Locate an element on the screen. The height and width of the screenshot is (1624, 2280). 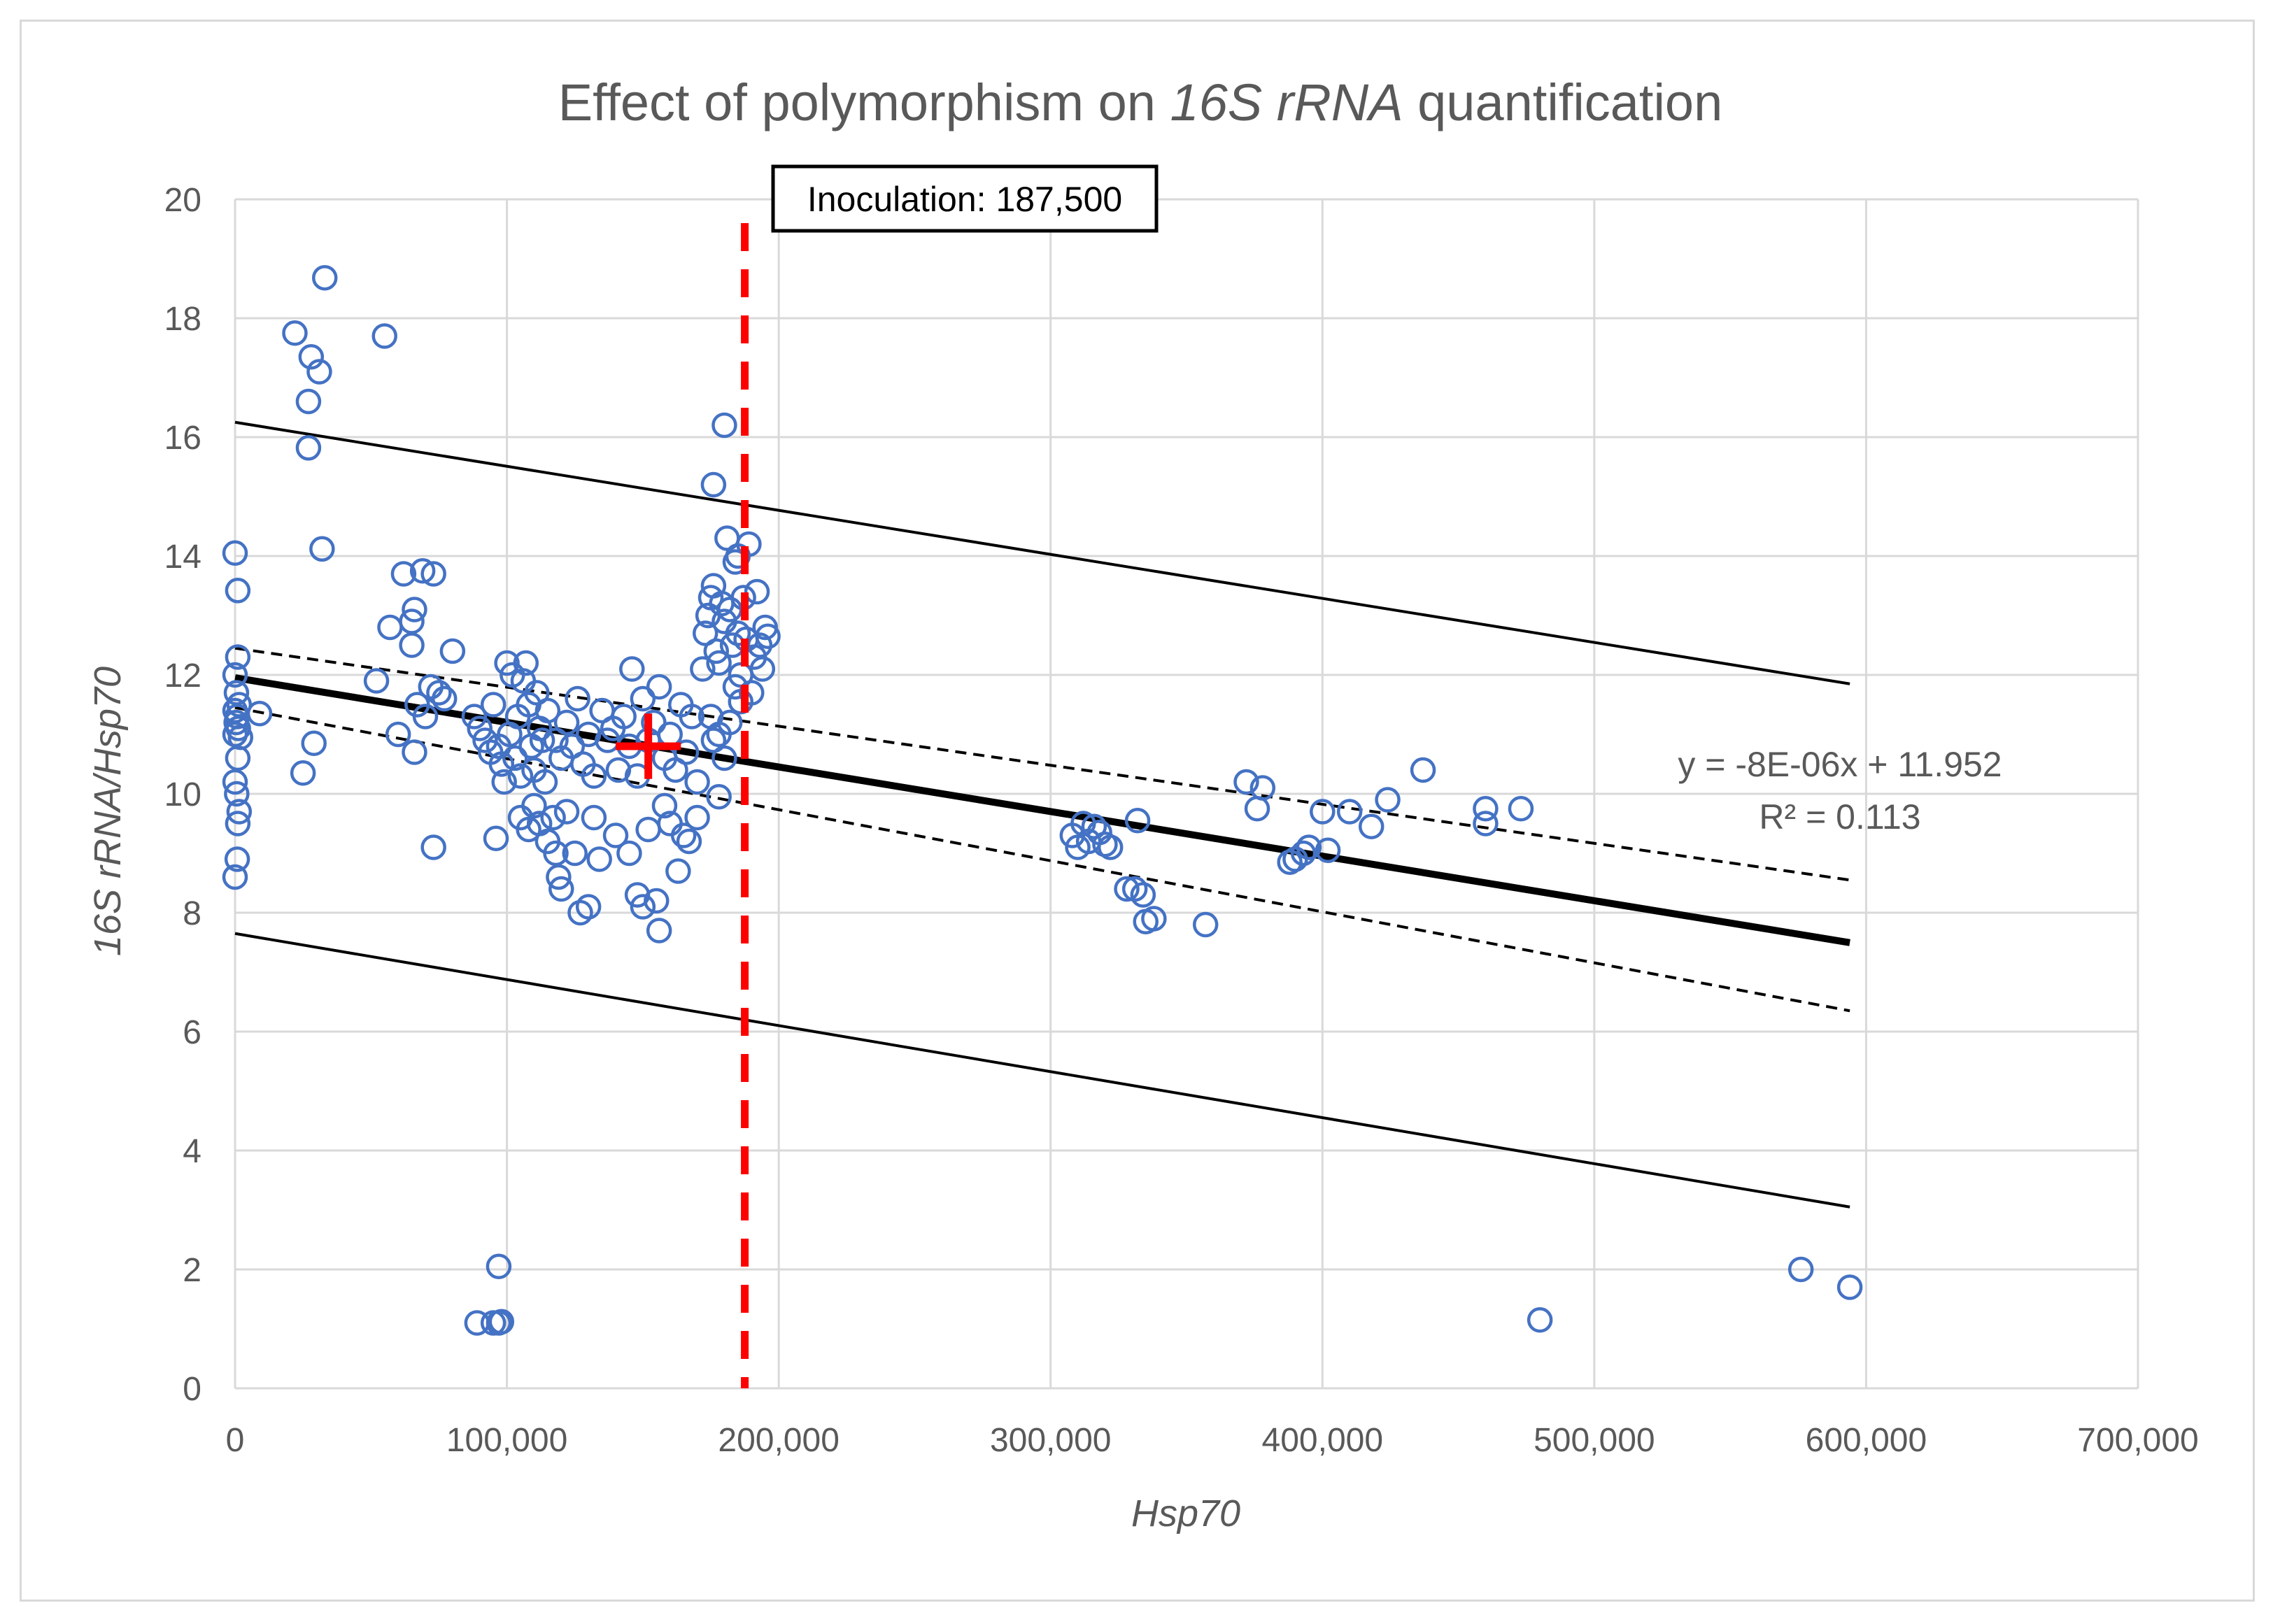
x-tick-label: 0 is located at coordinates (236, 1440).